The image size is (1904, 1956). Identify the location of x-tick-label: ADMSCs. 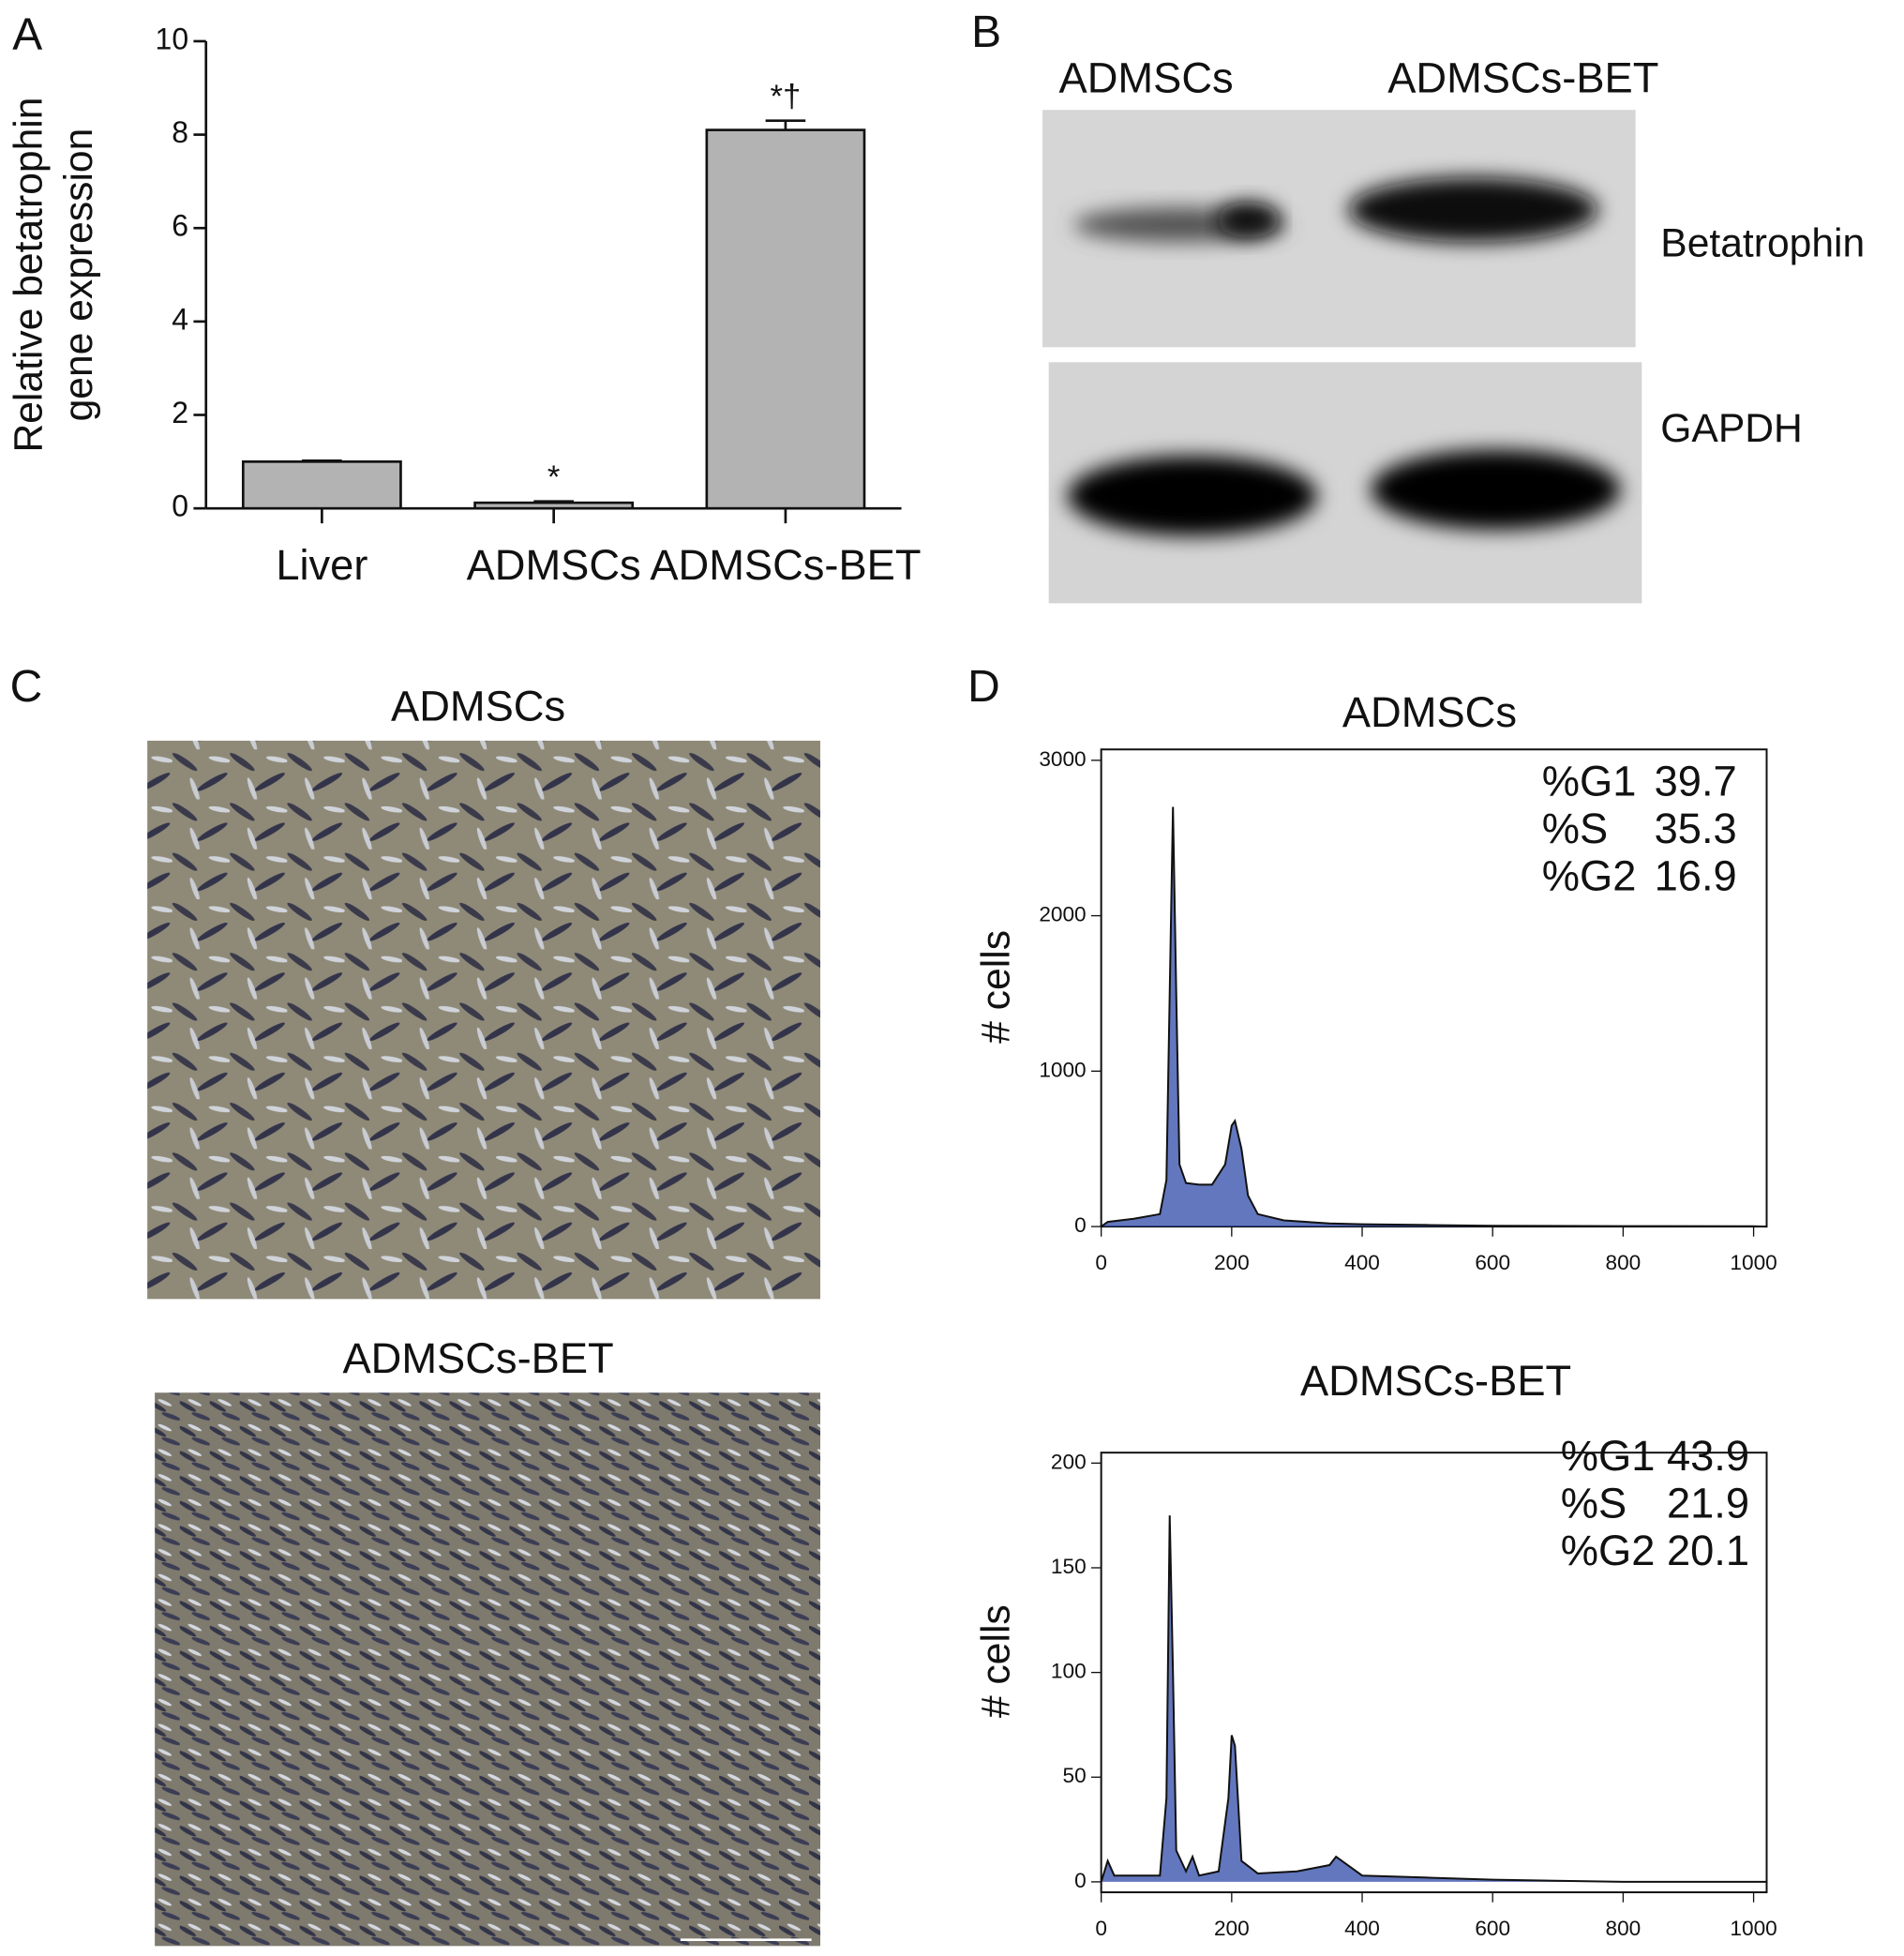
(554, 565).